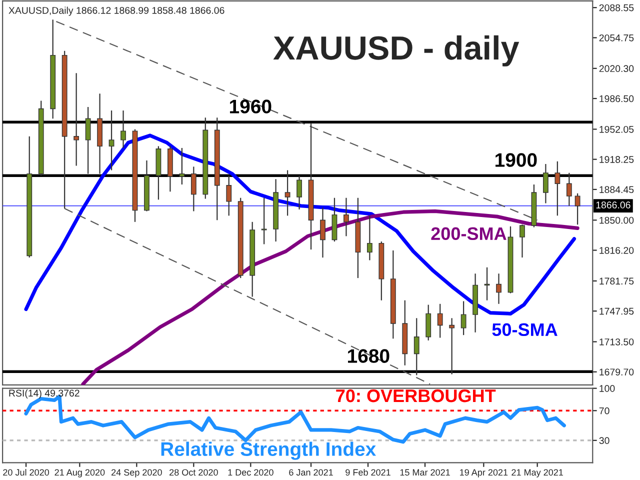 The image size is (640, 480). What do you see at coordinates (617, 281) in the screenshot?
I see `y-tick-label: 1781.75` at bounding box center [617, 281].